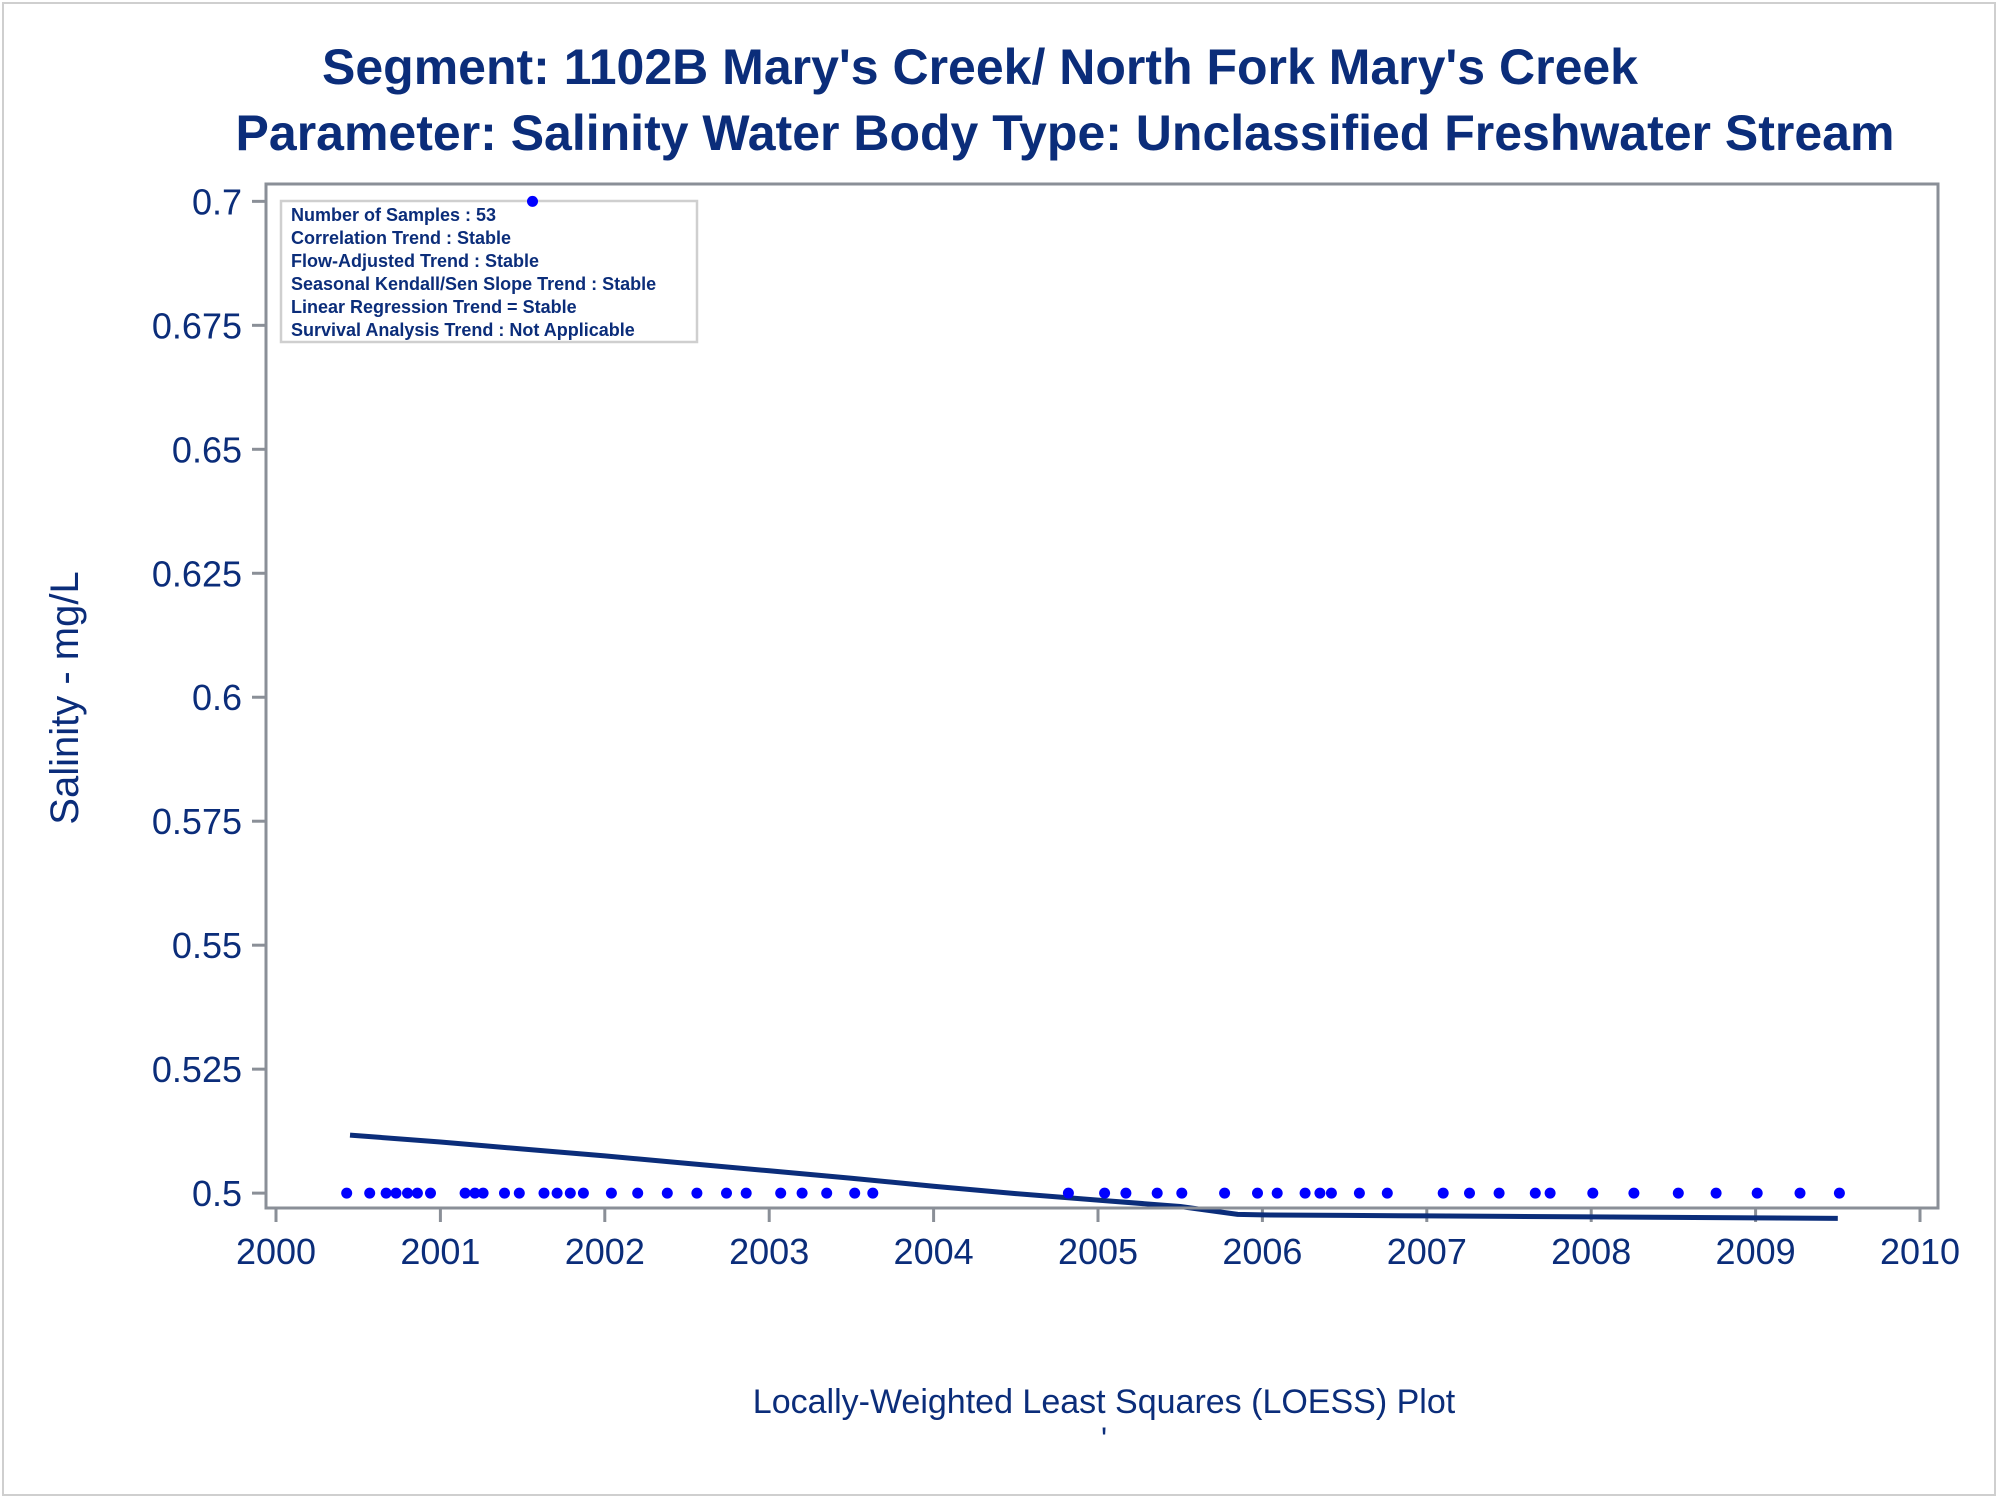 Image resolution: width=2000 pixels, height=1500 pixels. What do you see at coordinates (415, 261) in the screenshot?
I see `stats-line: Flow-Adjusted Trend : Stable` at bounding box center [415, 261].